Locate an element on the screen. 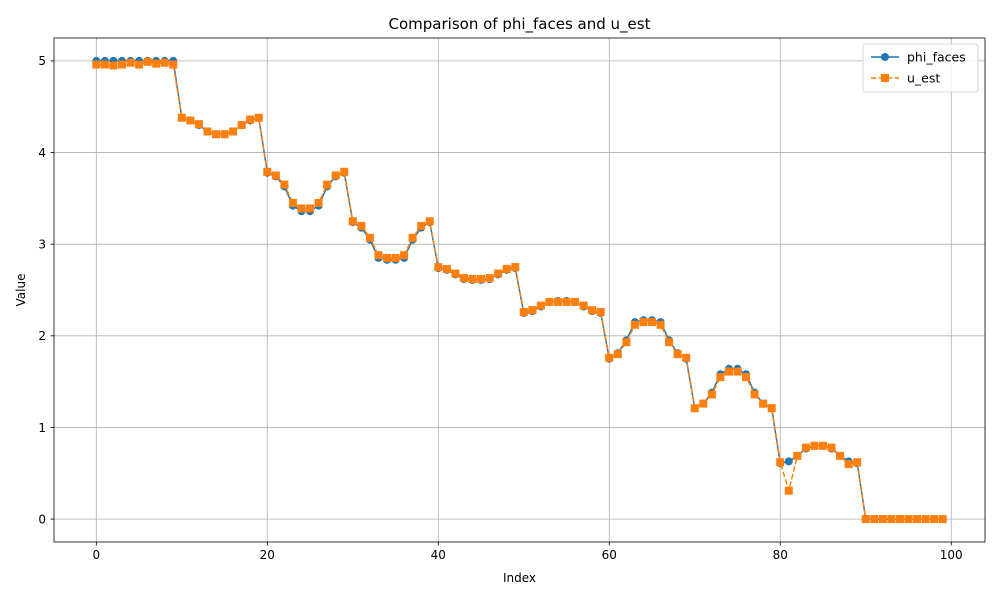 The width and height of the screenshot is (1000, 600). y-axis-label: Value is located at coordinates (21, 290).